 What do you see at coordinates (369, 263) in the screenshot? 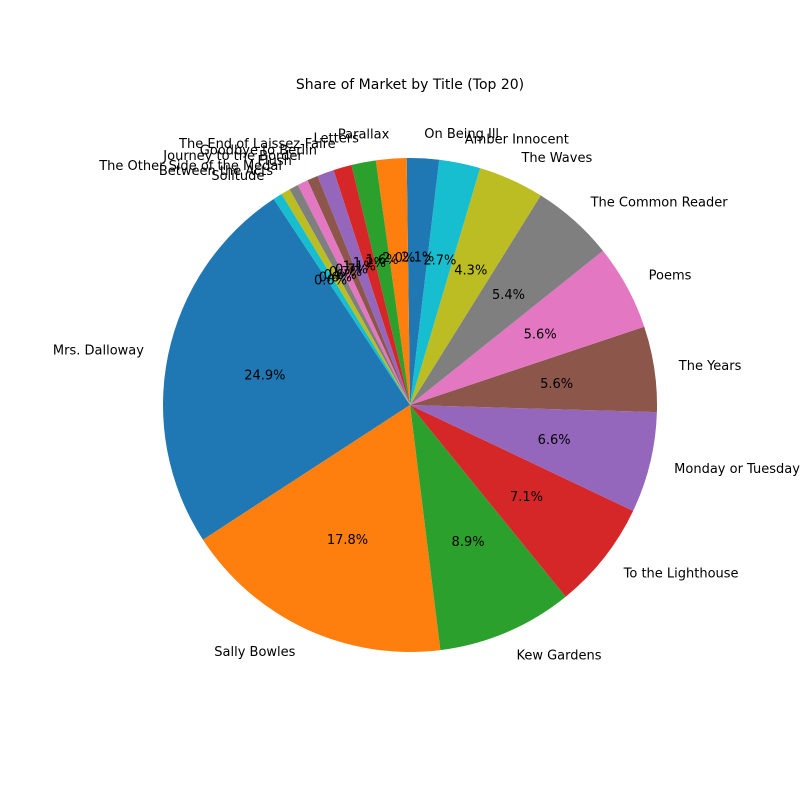
I see `slice-percent: 1.2%` at bounding box center [369, 263].